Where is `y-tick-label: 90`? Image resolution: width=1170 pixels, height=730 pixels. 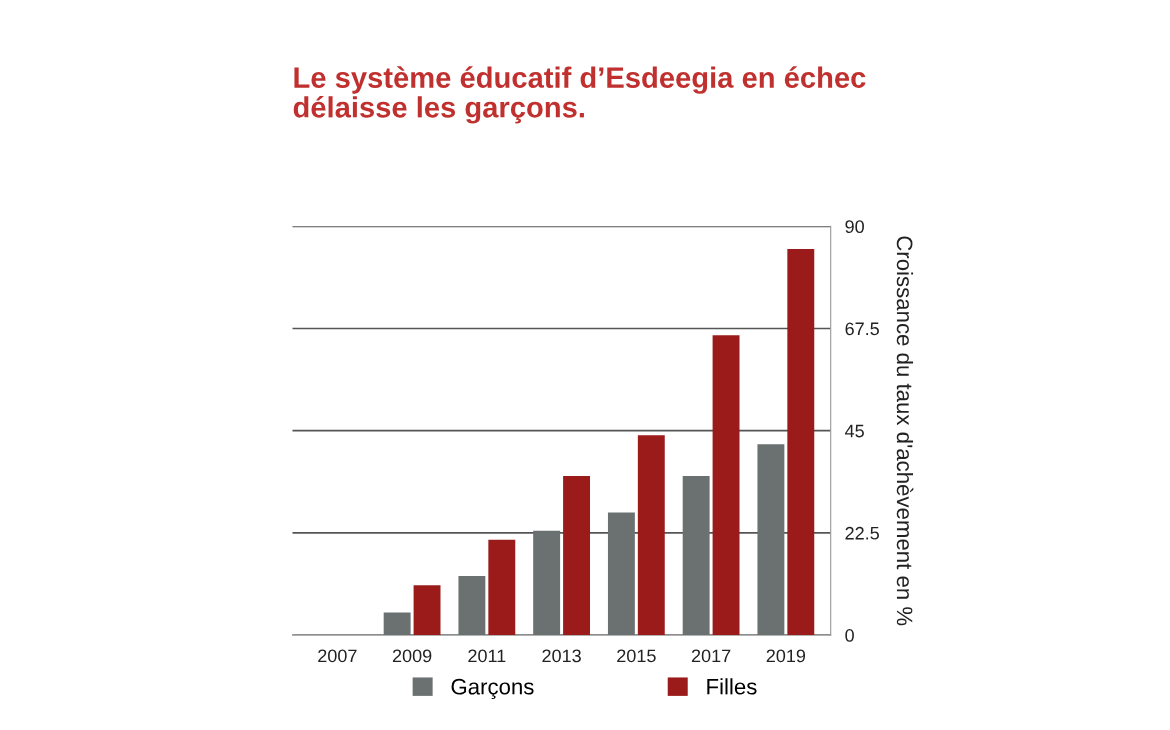 y-tick-label: 90 is located at coordinates (854, 227).